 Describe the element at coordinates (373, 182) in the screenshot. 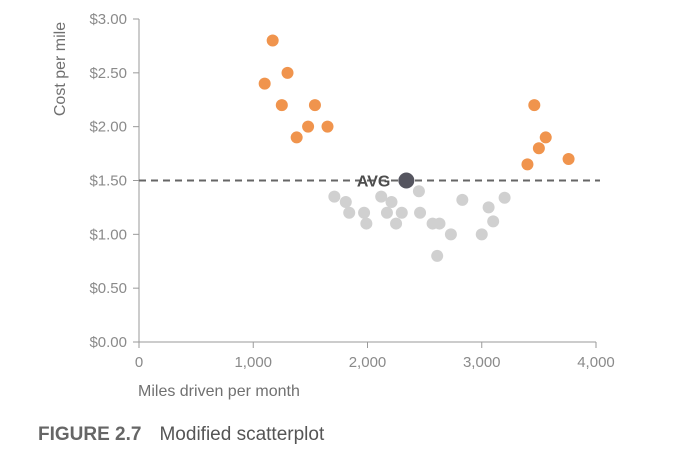

I see `average-label: AVG` at that location.